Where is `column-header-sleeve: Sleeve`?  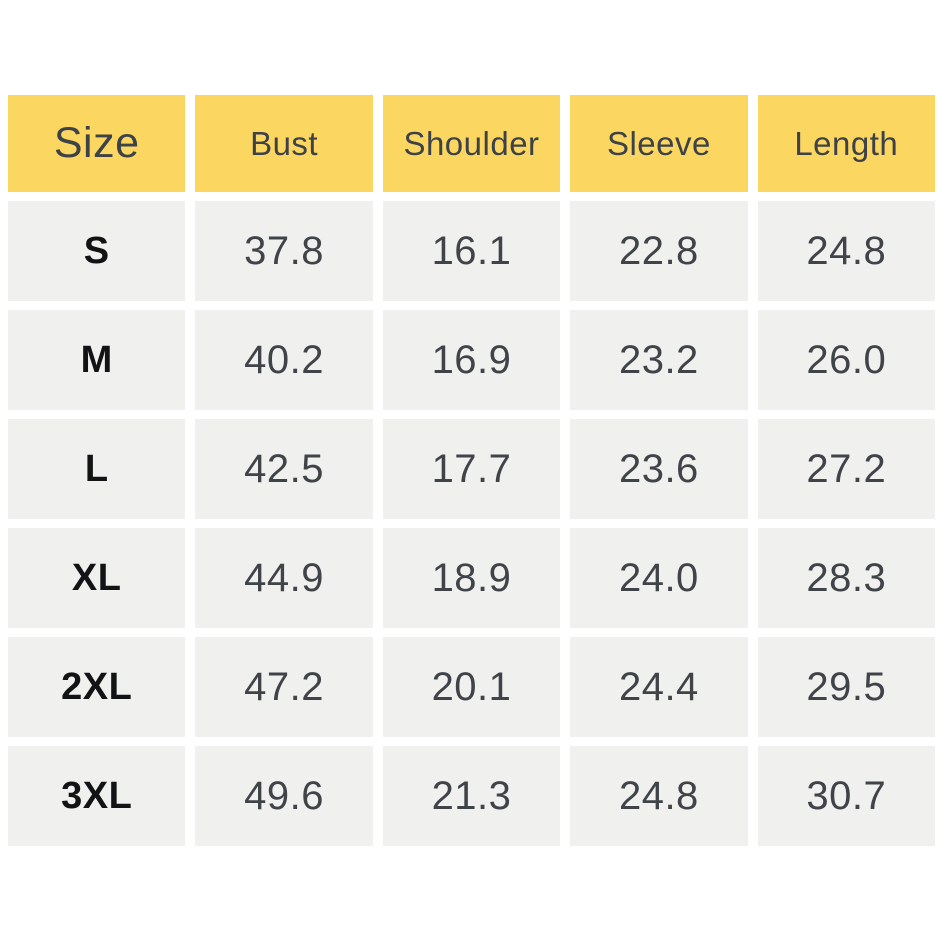 column-header-sleeve: Sleeve is located at coordinates (659, 143).